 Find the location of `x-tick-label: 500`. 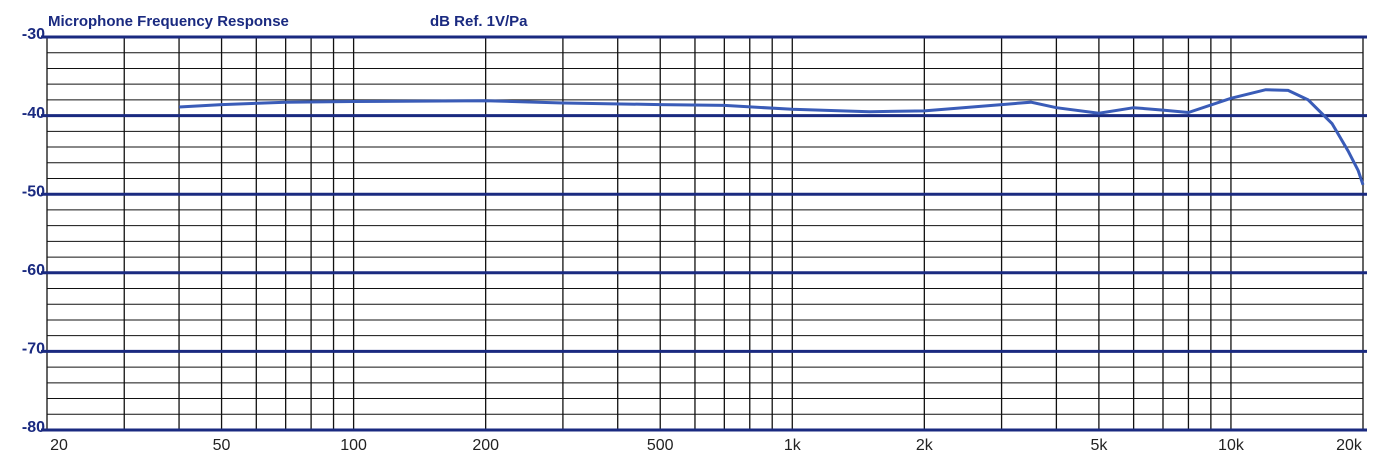

x-tick-label: 500 is located at coordinates (660, 445).